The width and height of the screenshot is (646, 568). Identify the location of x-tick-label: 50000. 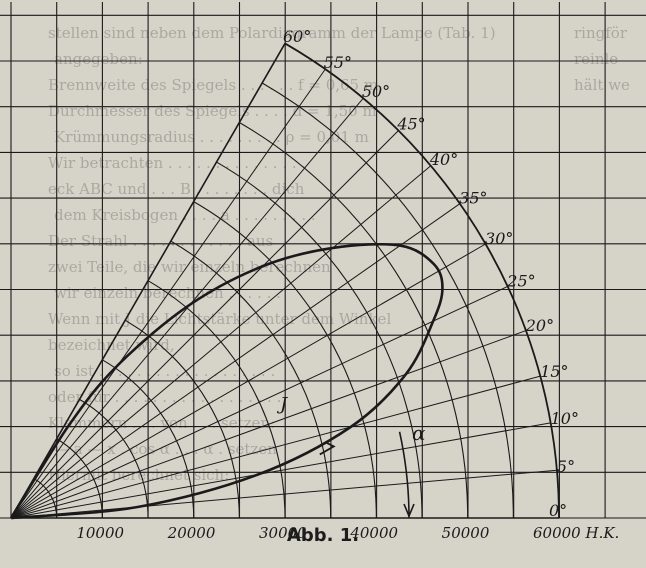
(466, 533).